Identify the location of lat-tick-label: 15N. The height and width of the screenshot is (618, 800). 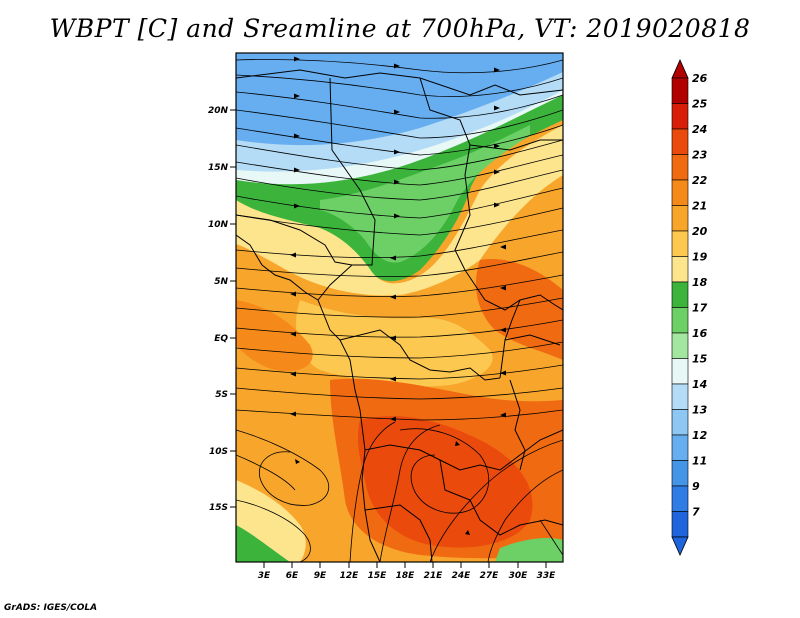
(218, 168).